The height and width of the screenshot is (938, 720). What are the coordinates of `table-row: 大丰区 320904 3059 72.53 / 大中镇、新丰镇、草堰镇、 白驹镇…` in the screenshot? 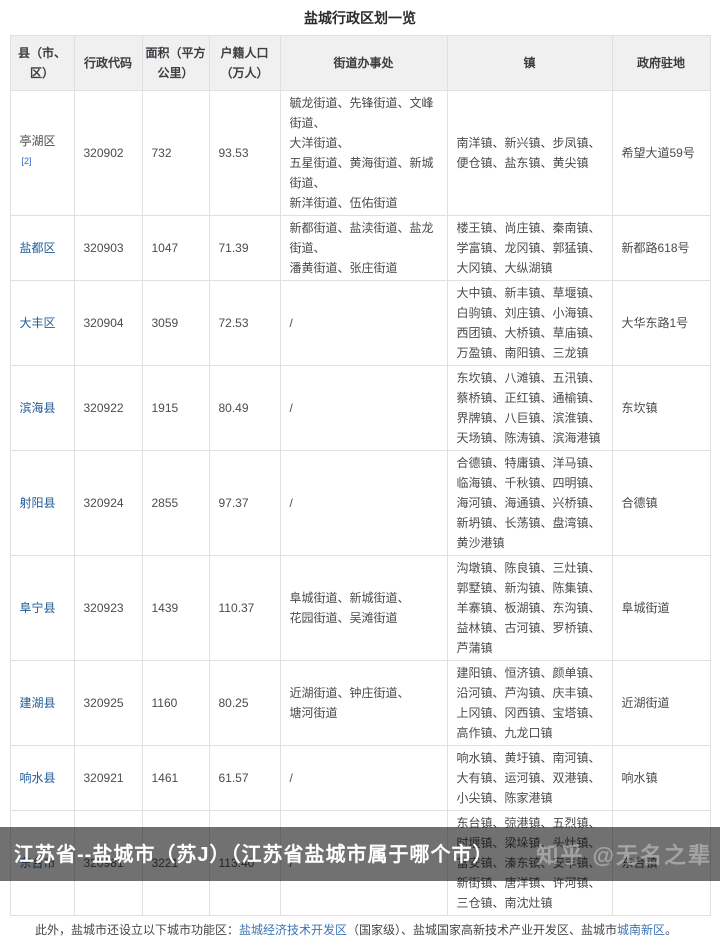 It's located at (360, 323).